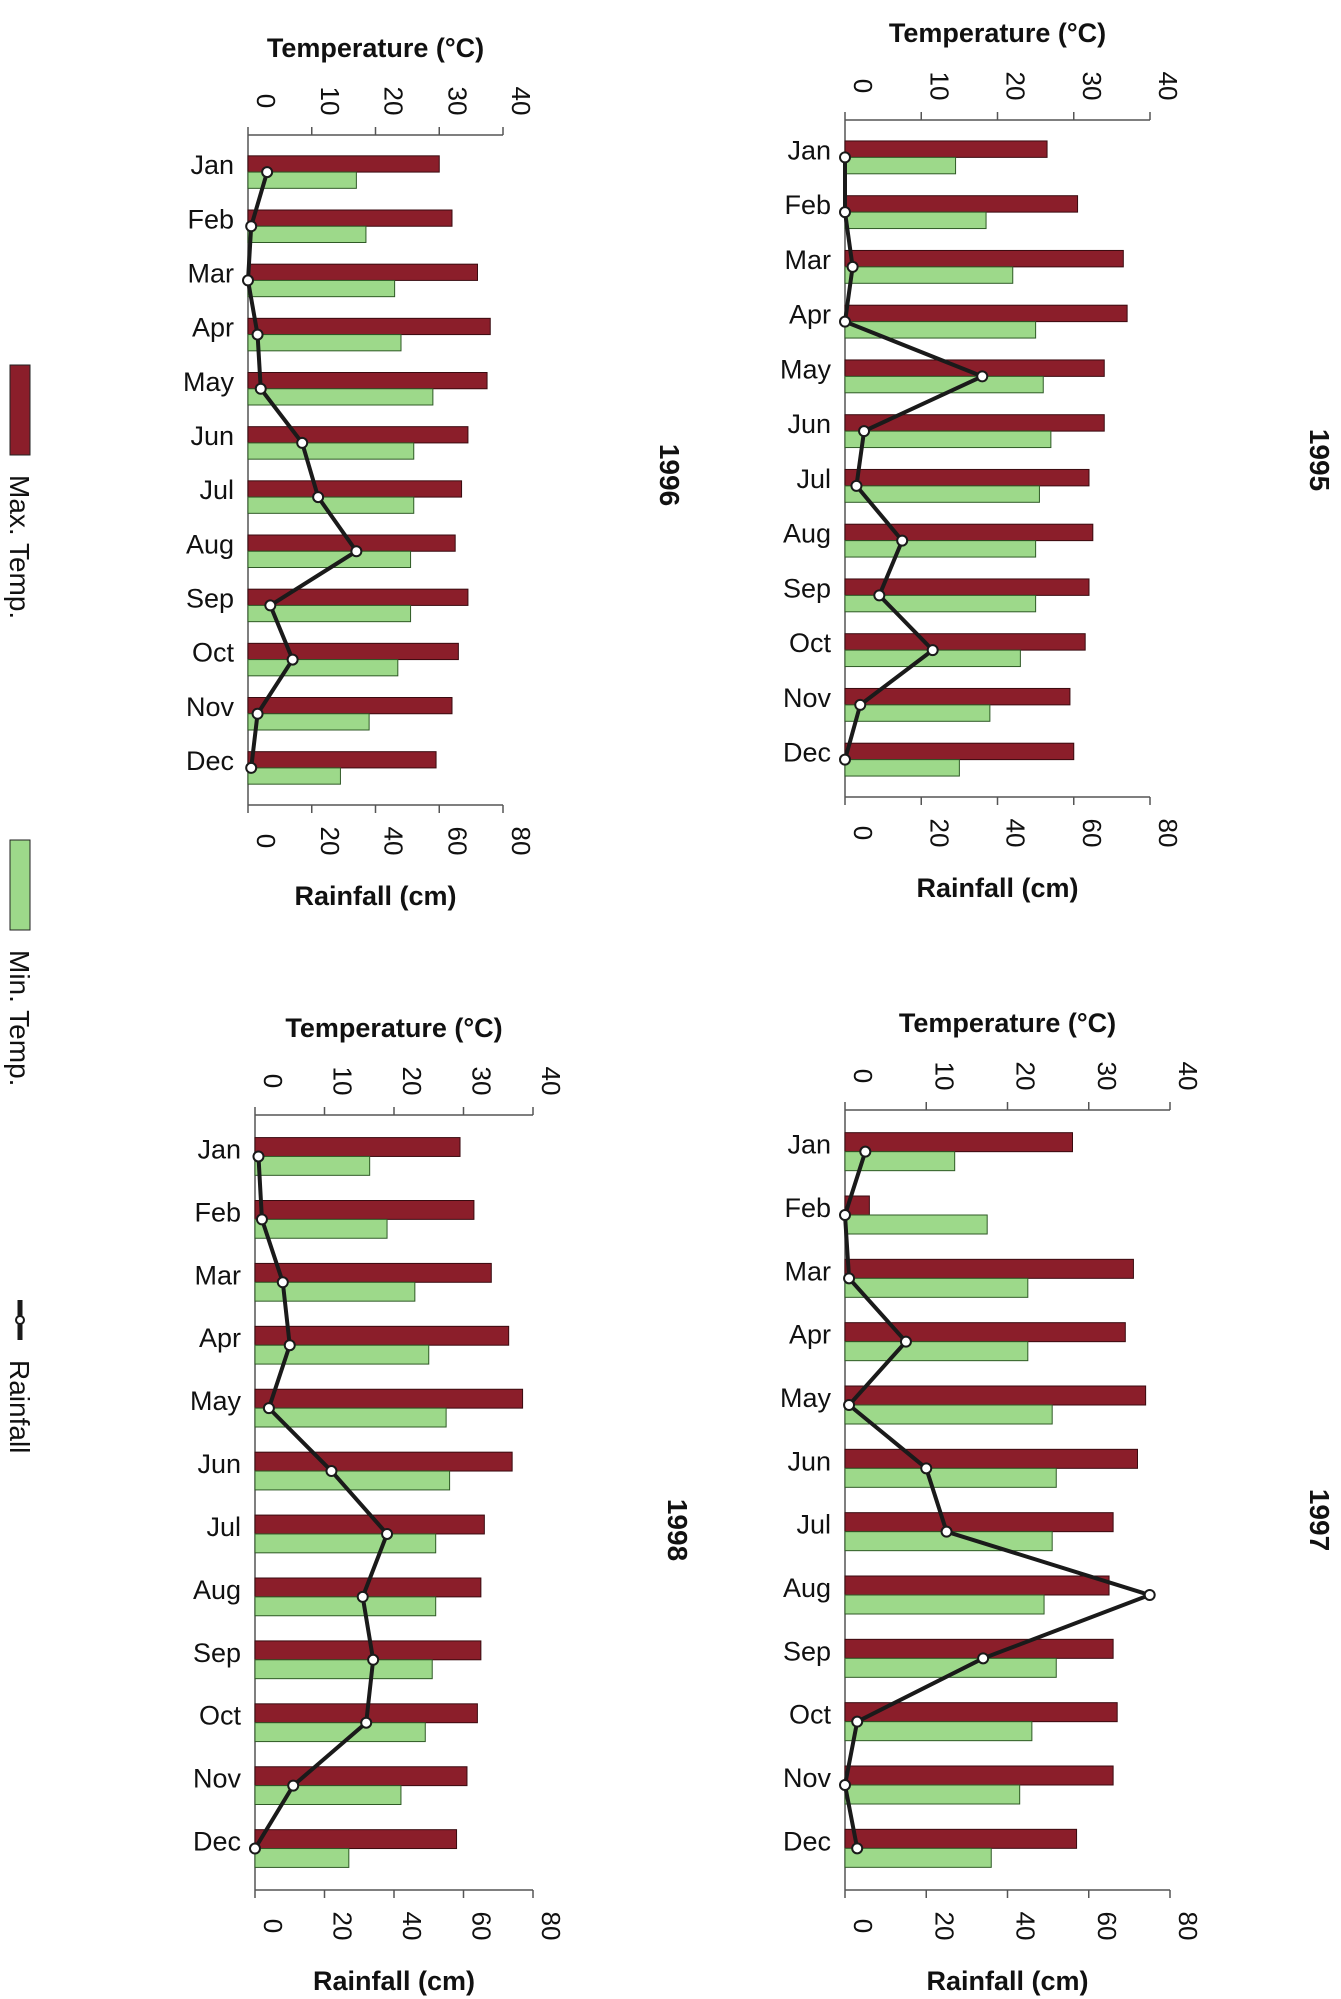 This screenshot has height=1999, width=1341. Describe the element at coordinates (19, 908) in the screenshot. I see `legend: Max. Temp. Min. Temp. Rainfall` at that location.